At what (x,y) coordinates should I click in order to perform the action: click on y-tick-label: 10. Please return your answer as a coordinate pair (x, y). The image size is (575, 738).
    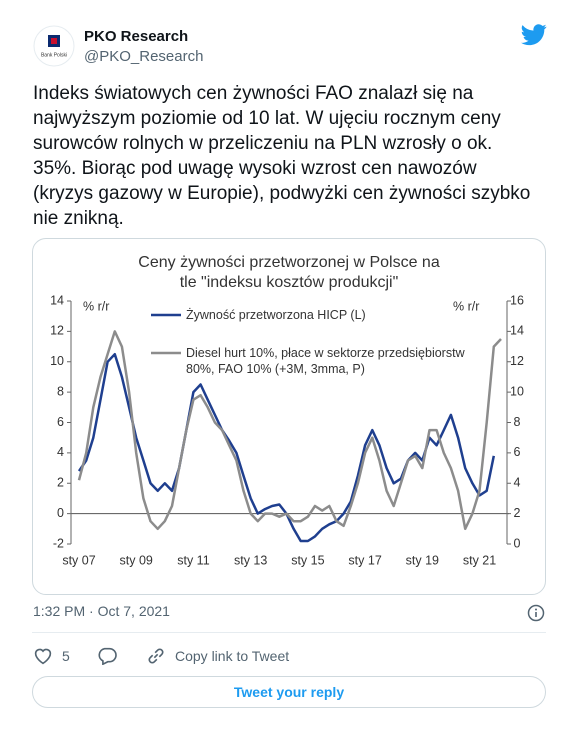
    Looking at the image, I should click on (57, 361).